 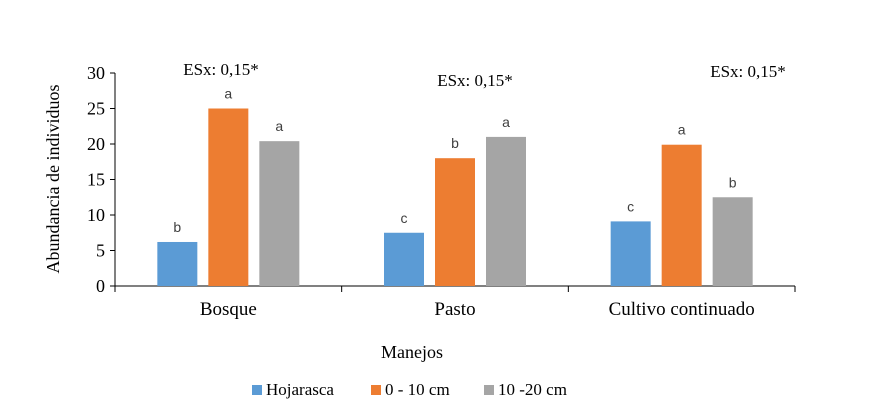 I want to click on legend: Hojarasca 0 - 10 cm 10 -20 cm, so click(x=409, y=389).